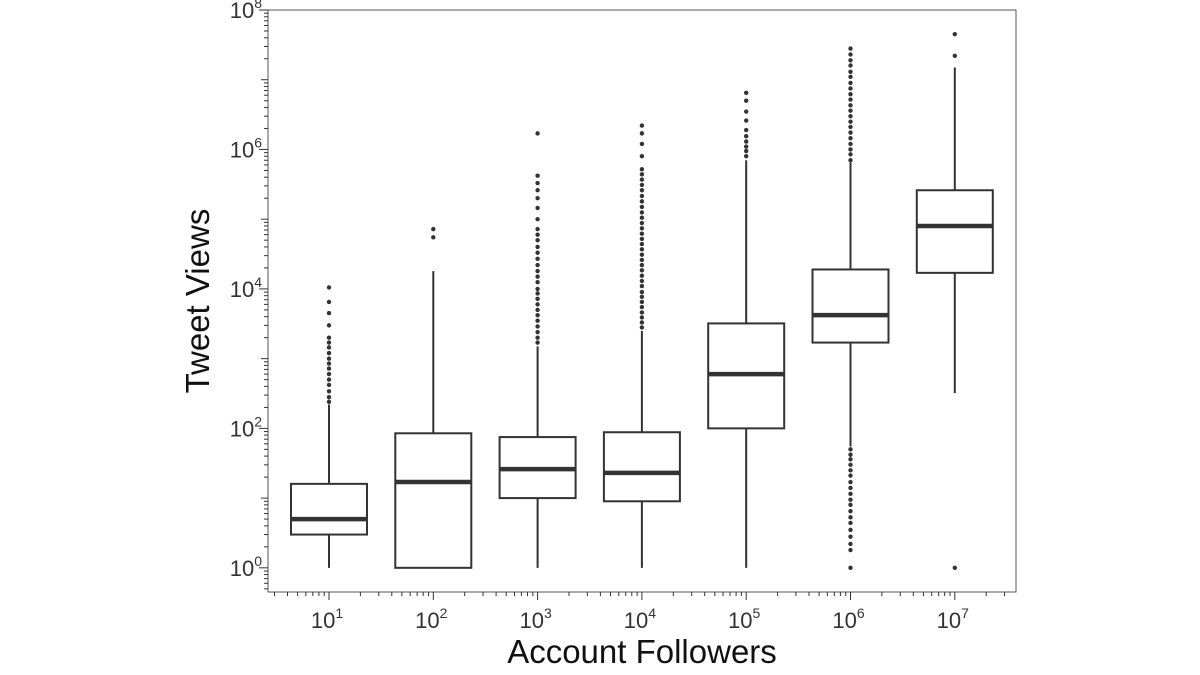 This screenshot has width=1200, height=675. I want to click on y-tick-label: 10⁶, so click(246, 148).